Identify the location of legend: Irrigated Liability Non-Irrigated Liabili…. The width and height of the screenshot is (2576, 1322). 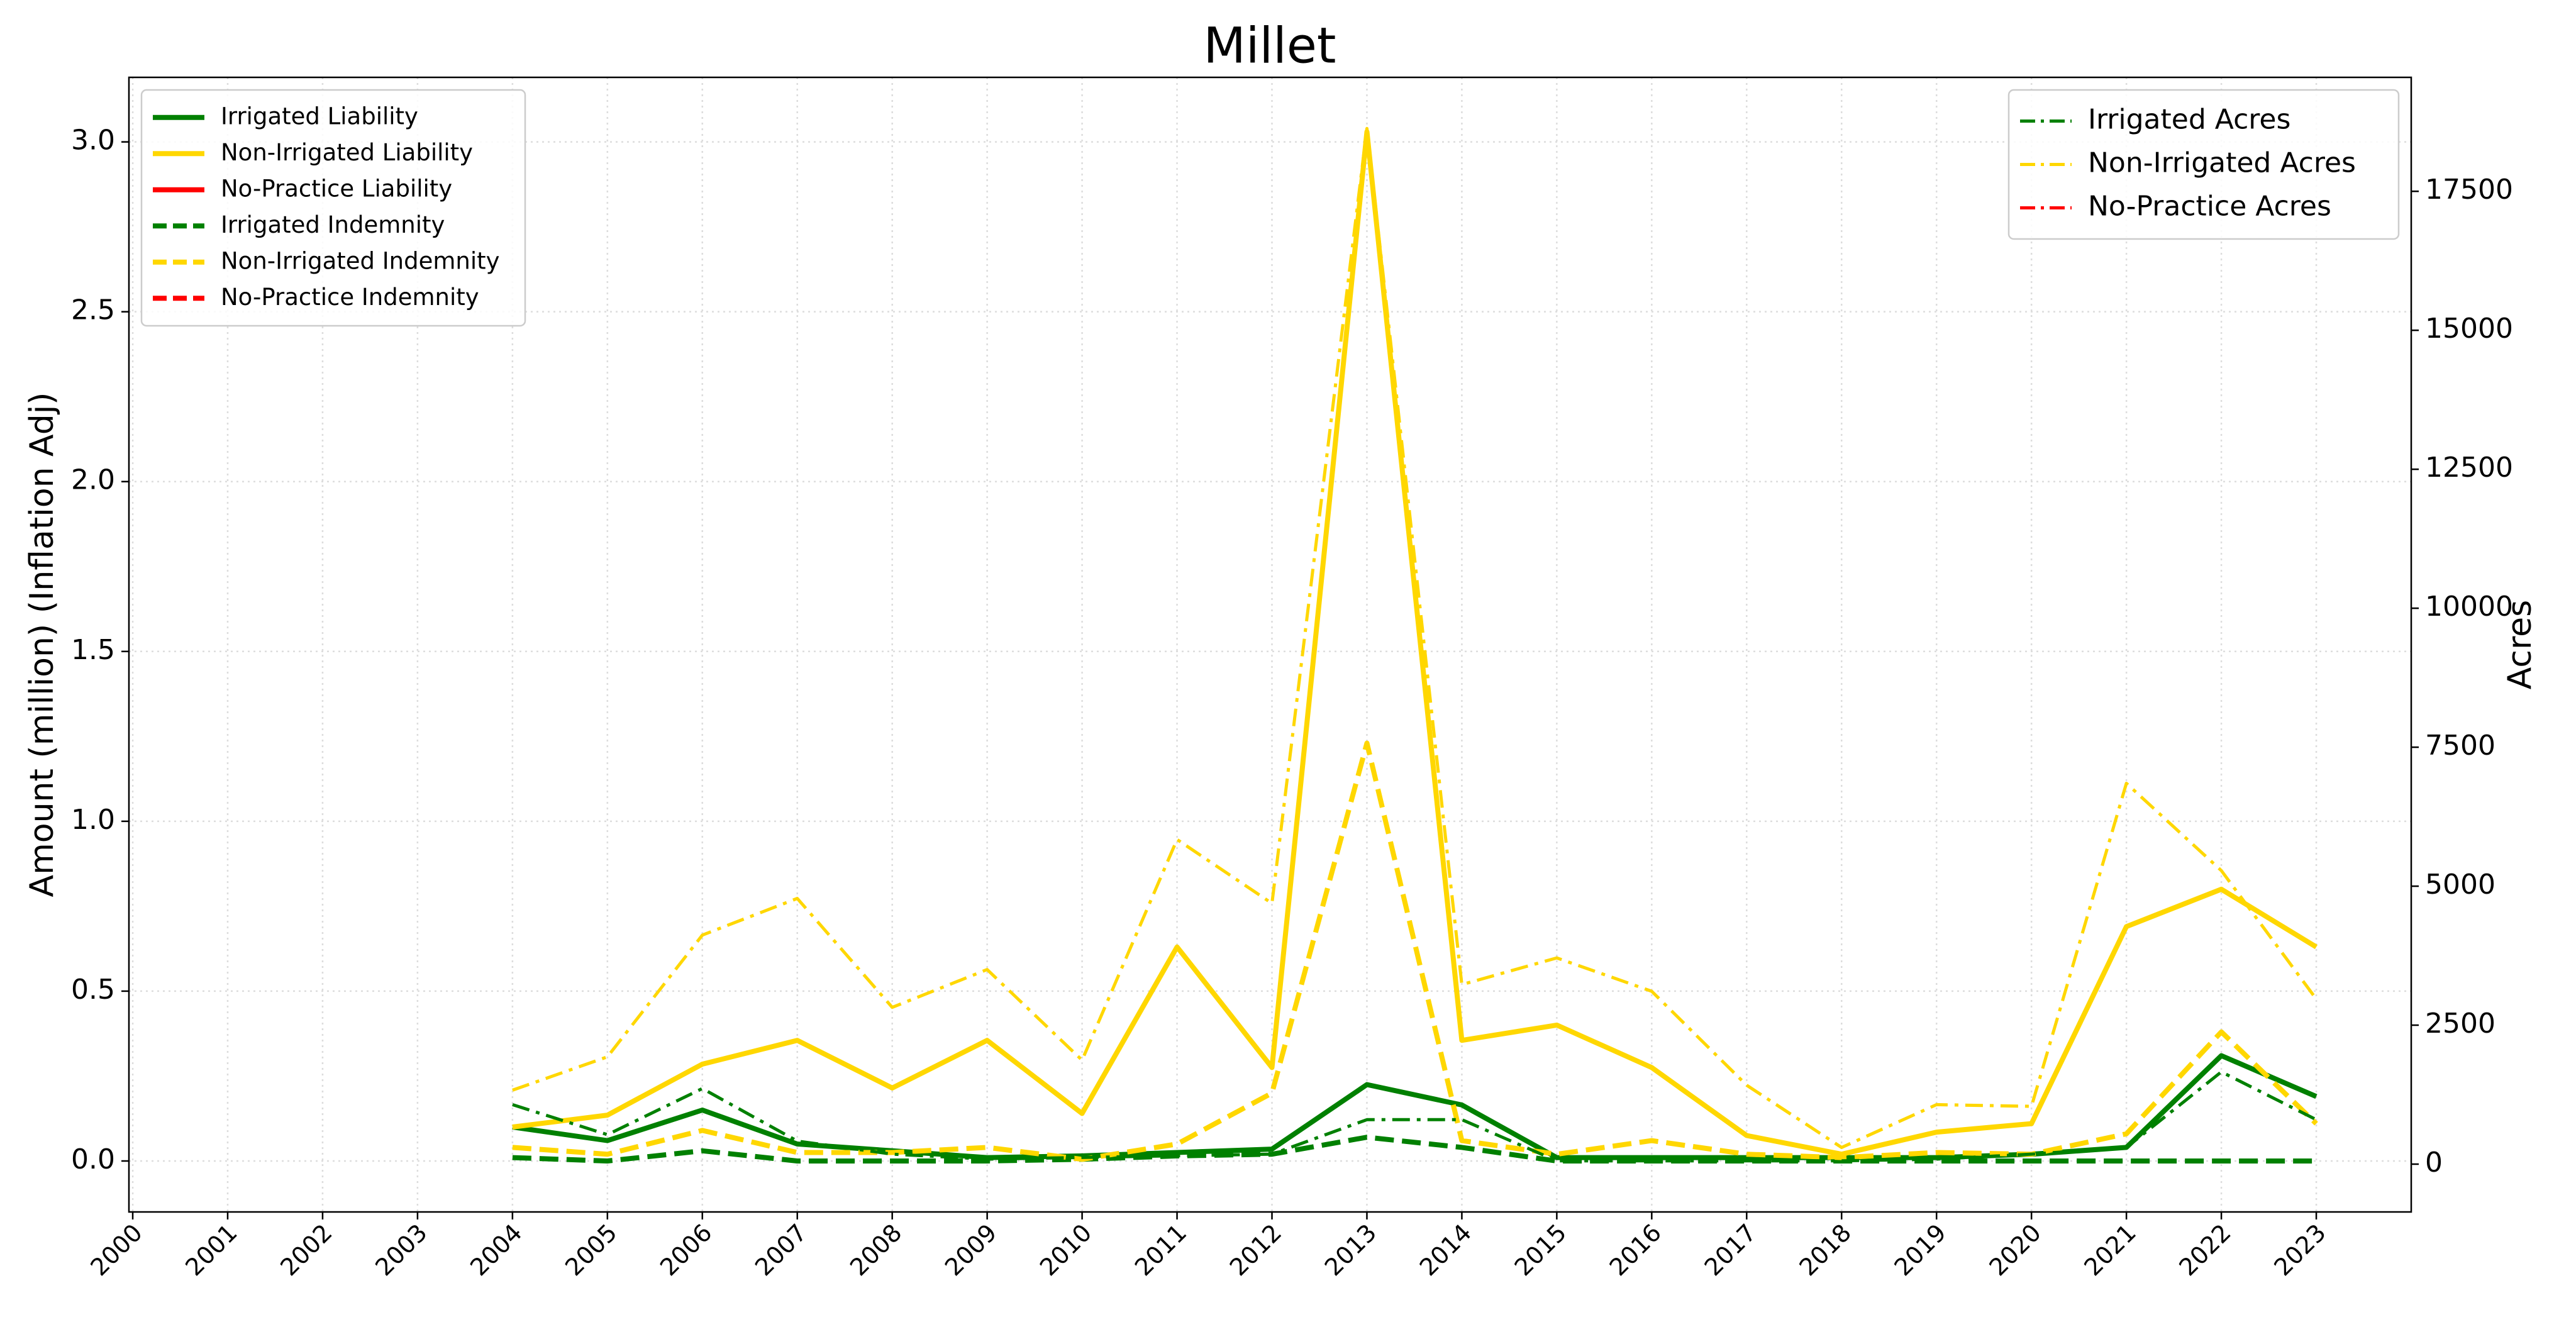
(333, 208).